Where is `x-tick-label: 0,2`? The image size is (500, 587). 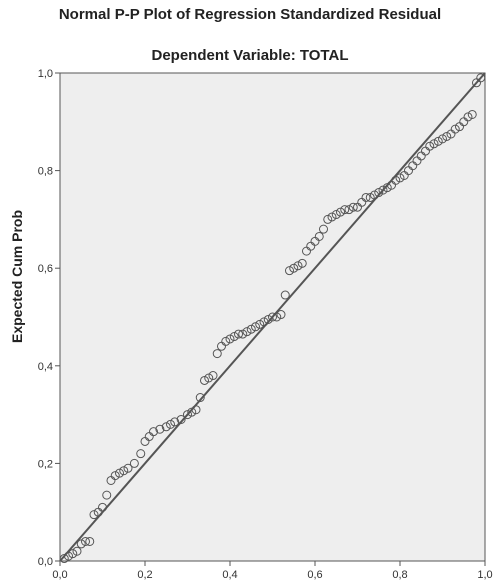
x-tick-label: 0,2 is located at coordinates (144, 575).